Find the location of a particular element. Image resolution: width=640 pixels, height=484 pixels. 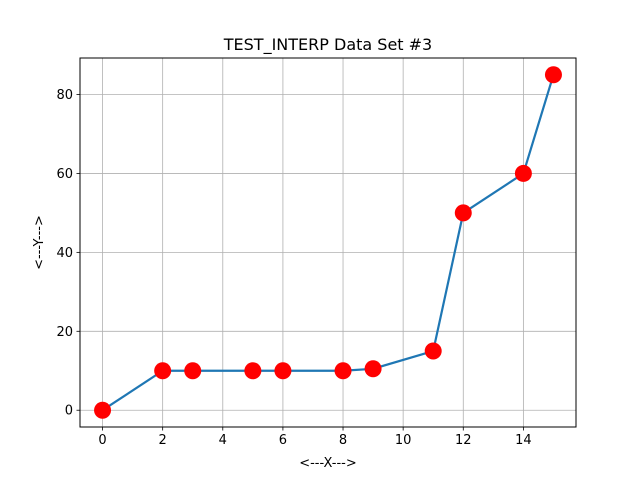

x-tick-label: 8 is located at coordinates (343, 440).